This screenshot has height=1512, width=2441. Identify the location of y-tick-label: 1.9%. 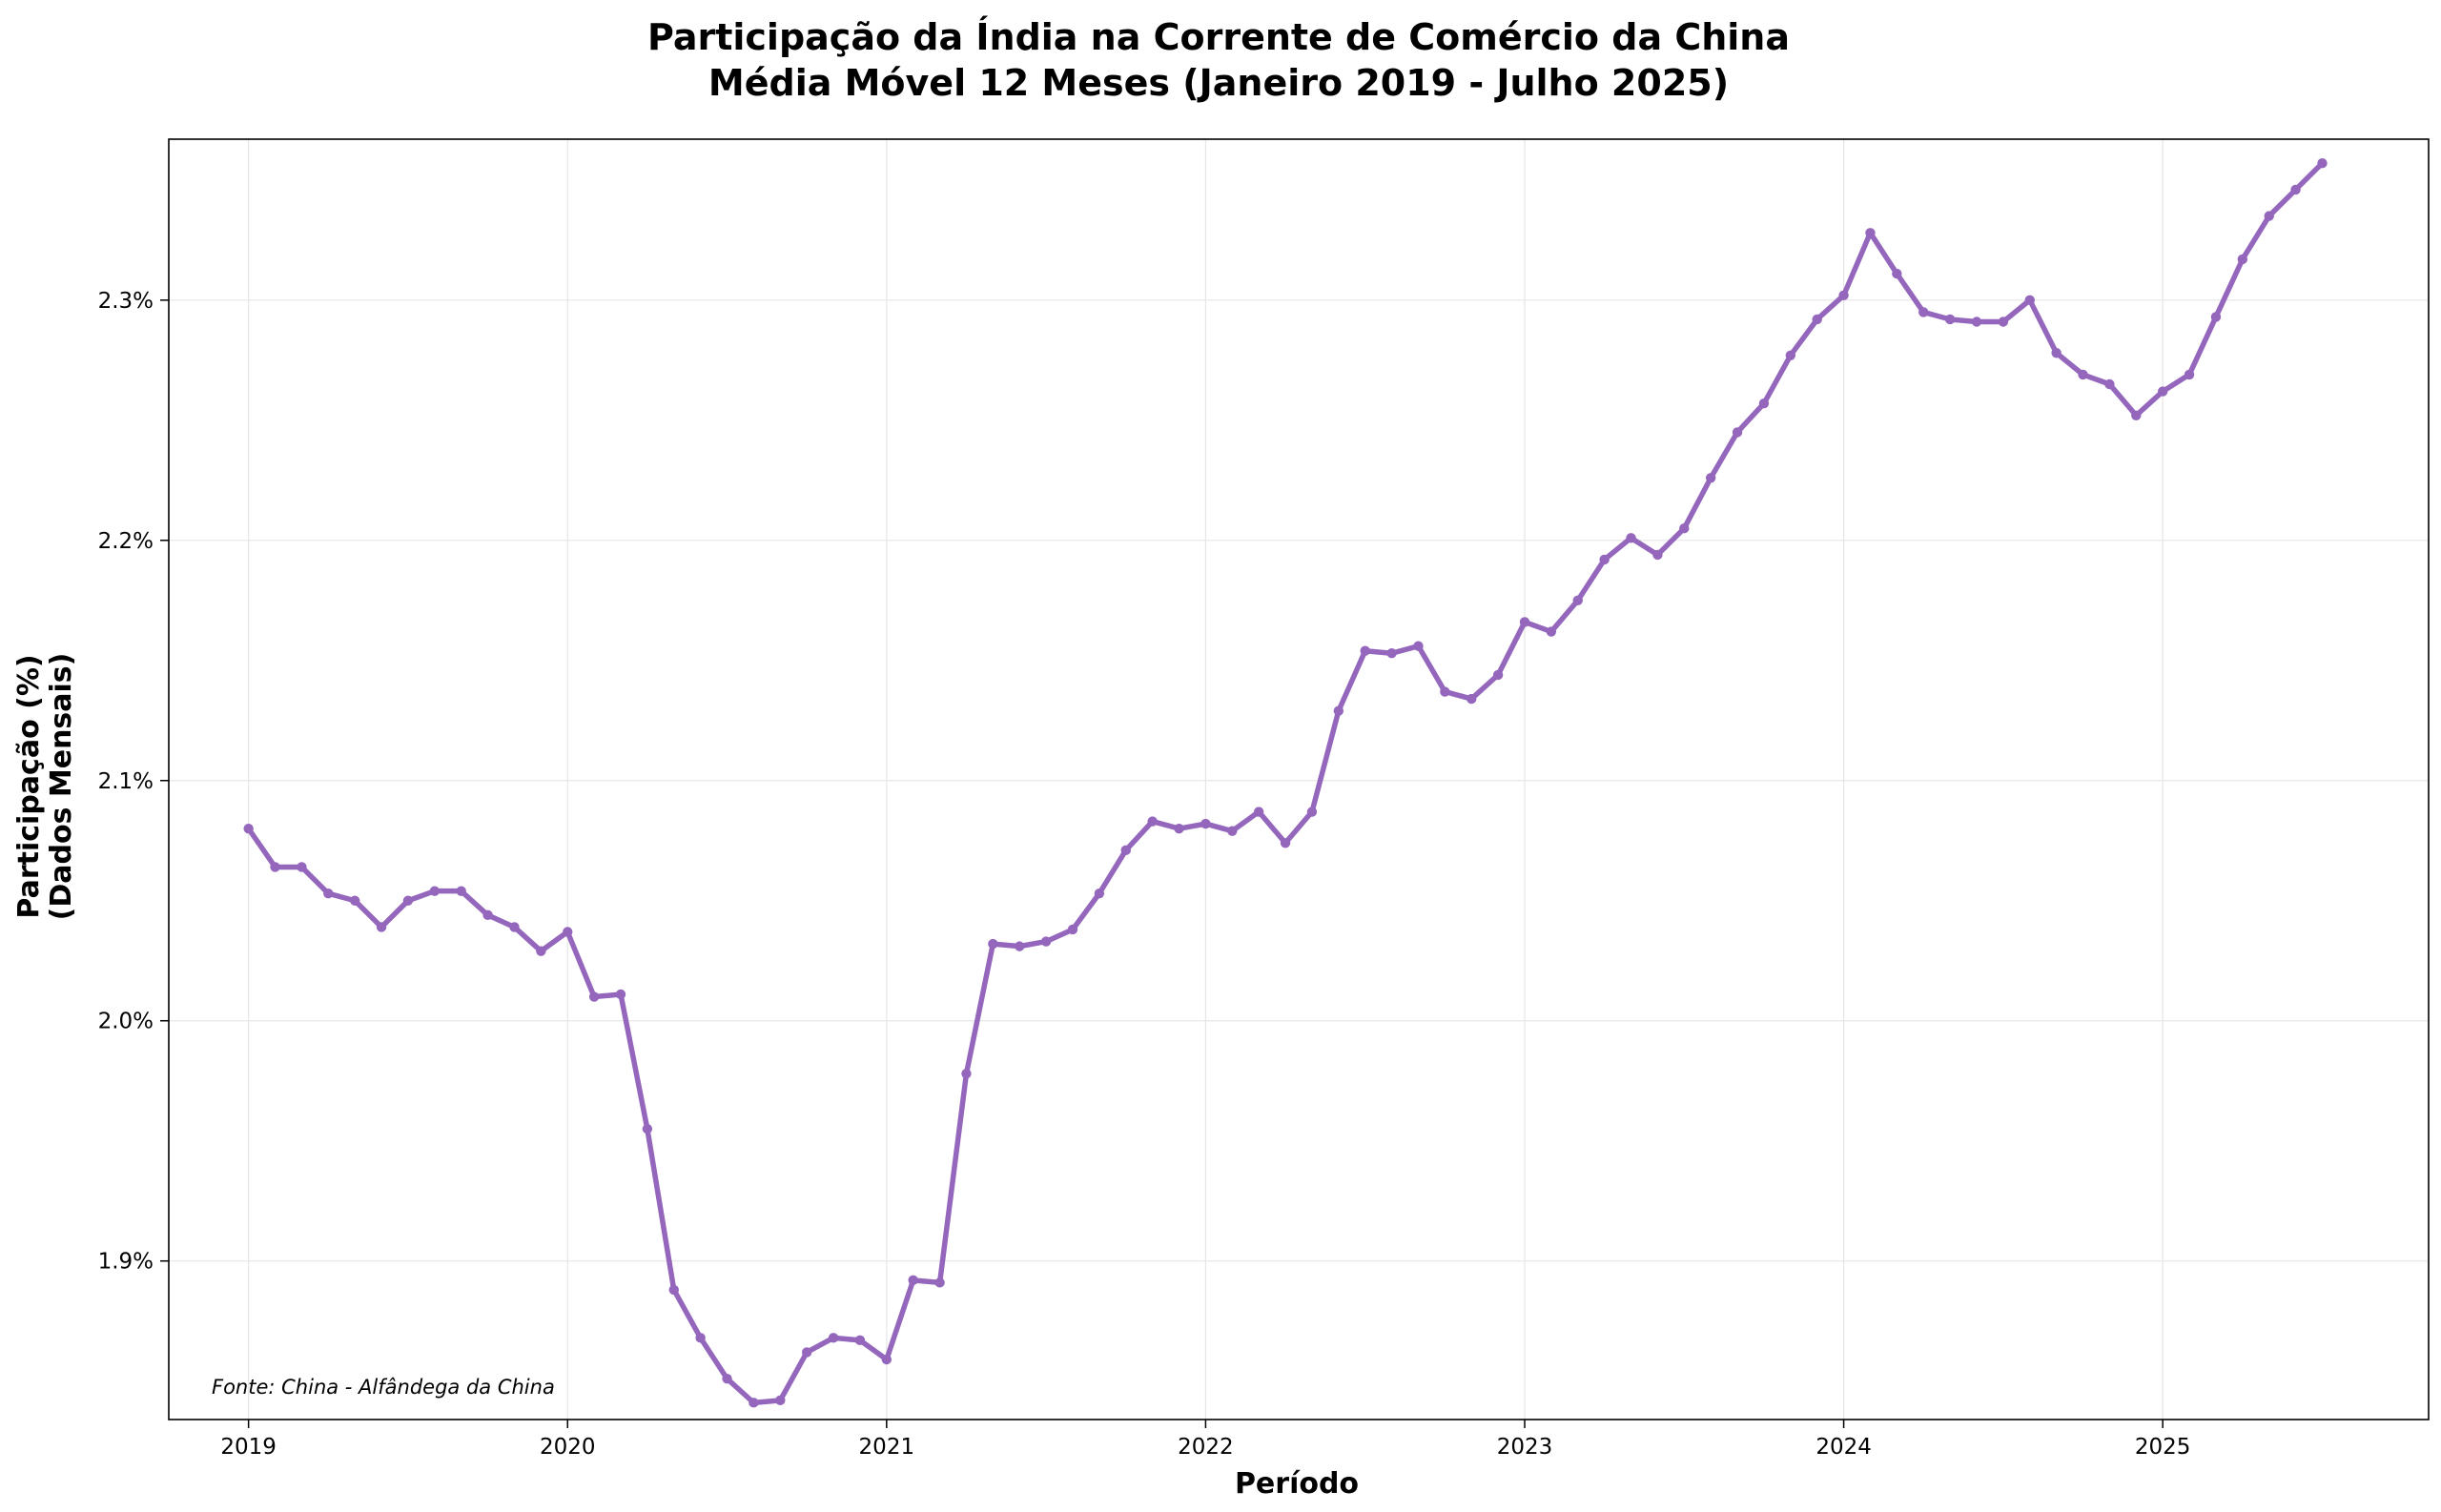
(126, 1262).